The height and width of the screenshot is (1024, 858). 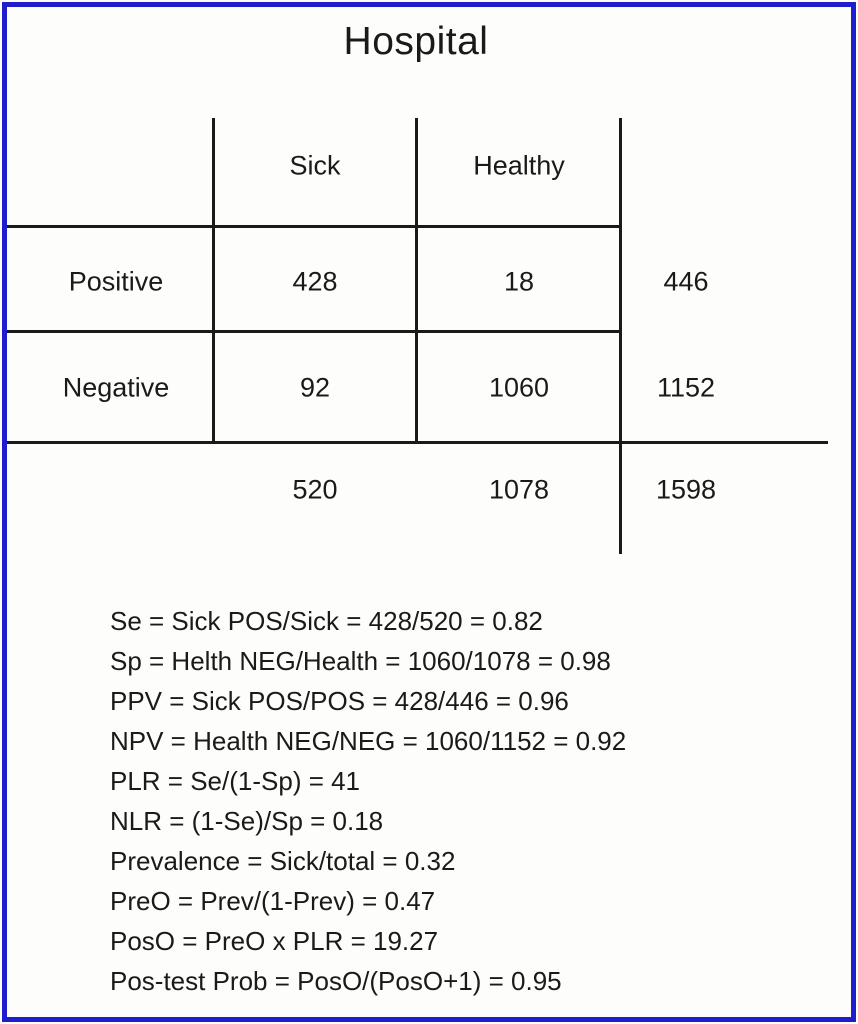 I want to click on column-header-sick: Sick, so click(x=315, y=165).